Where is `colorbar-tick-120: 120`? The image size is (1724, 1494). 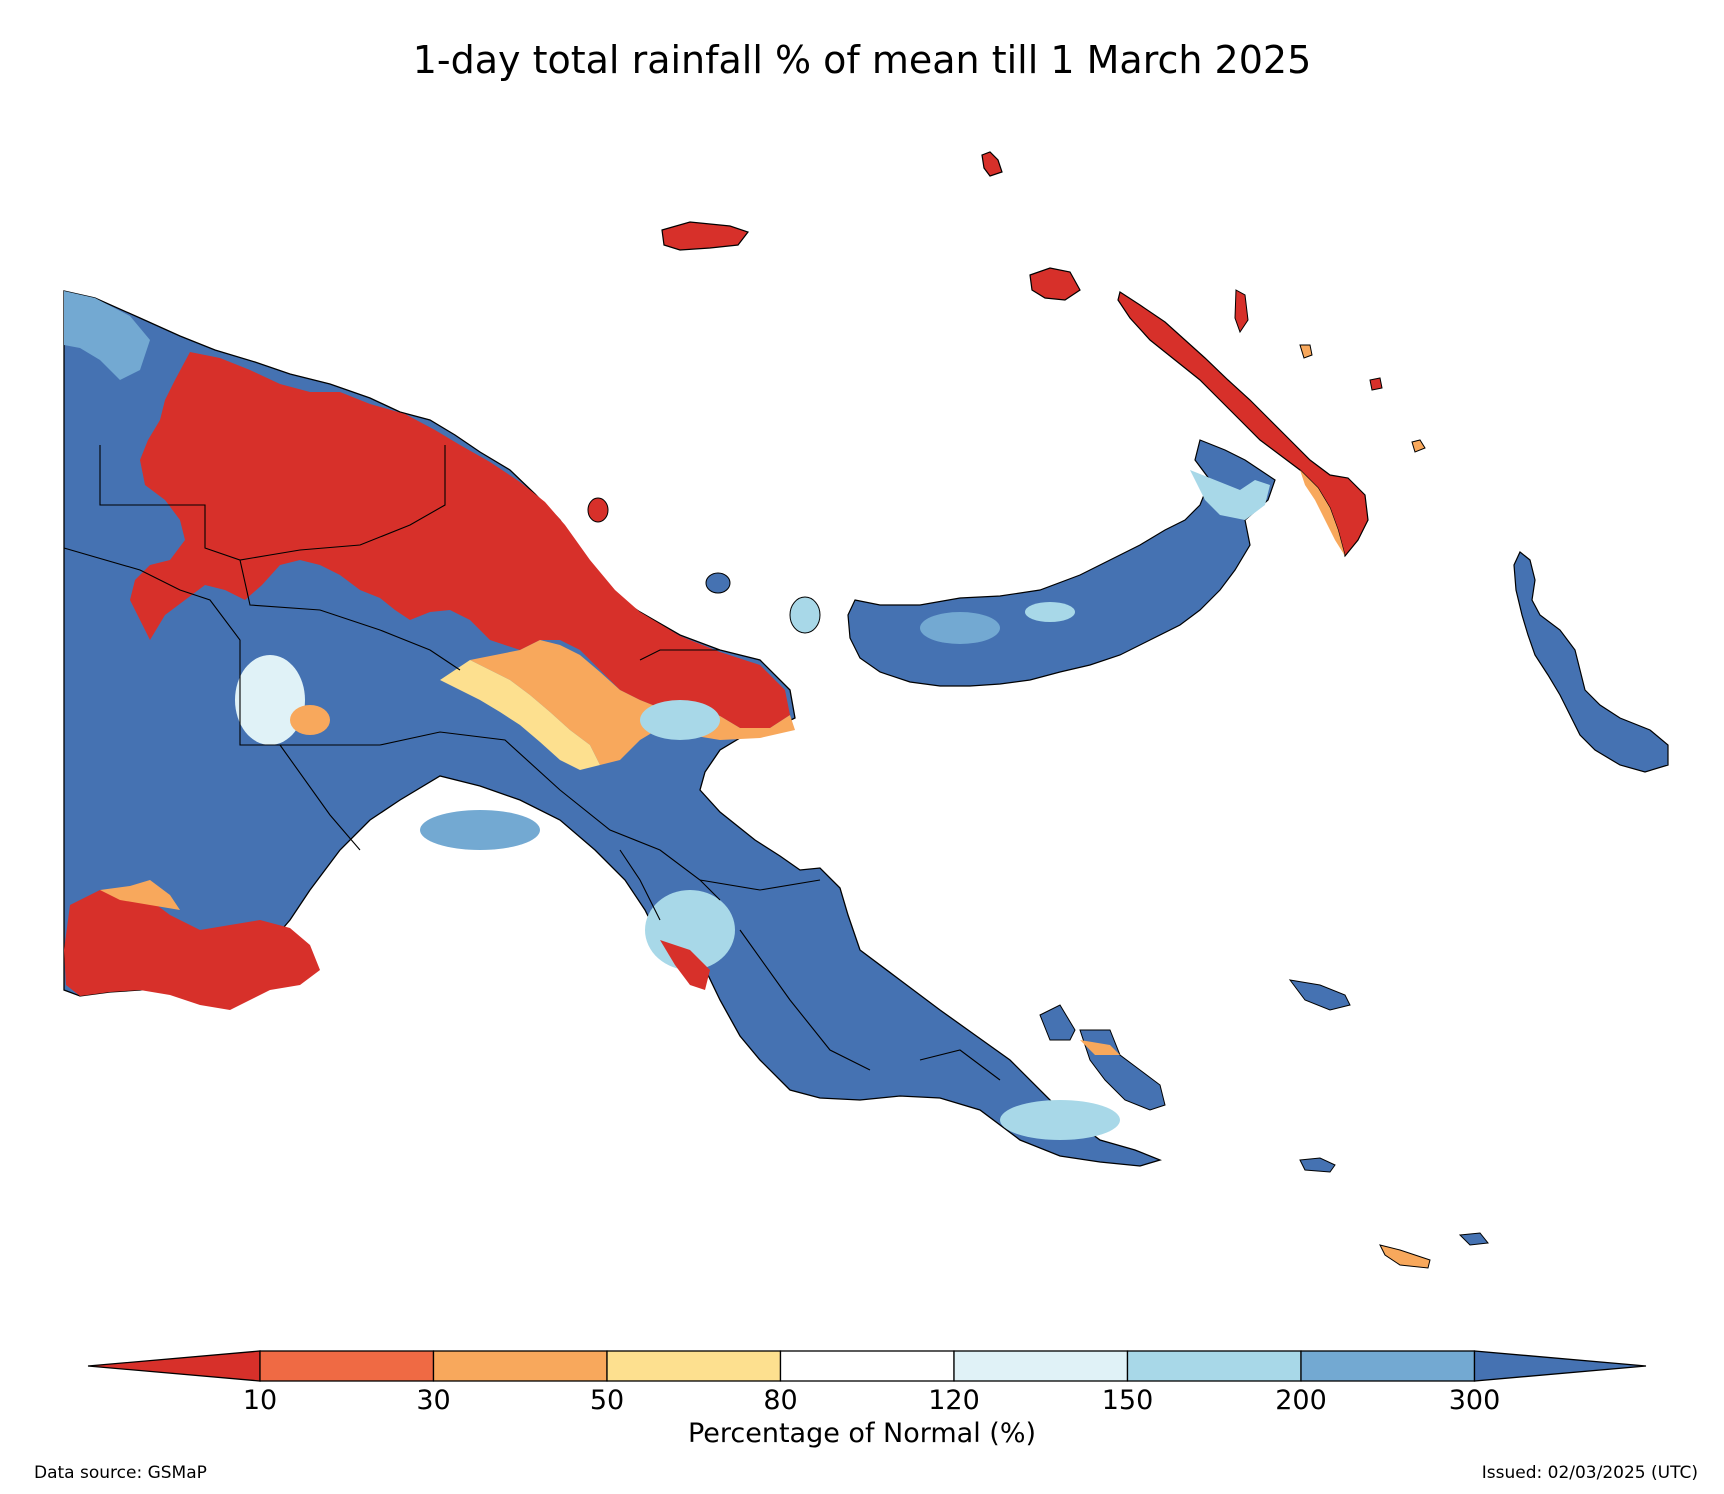
colorbar-tick-120: 120 is located at coordinates (954, 1400).